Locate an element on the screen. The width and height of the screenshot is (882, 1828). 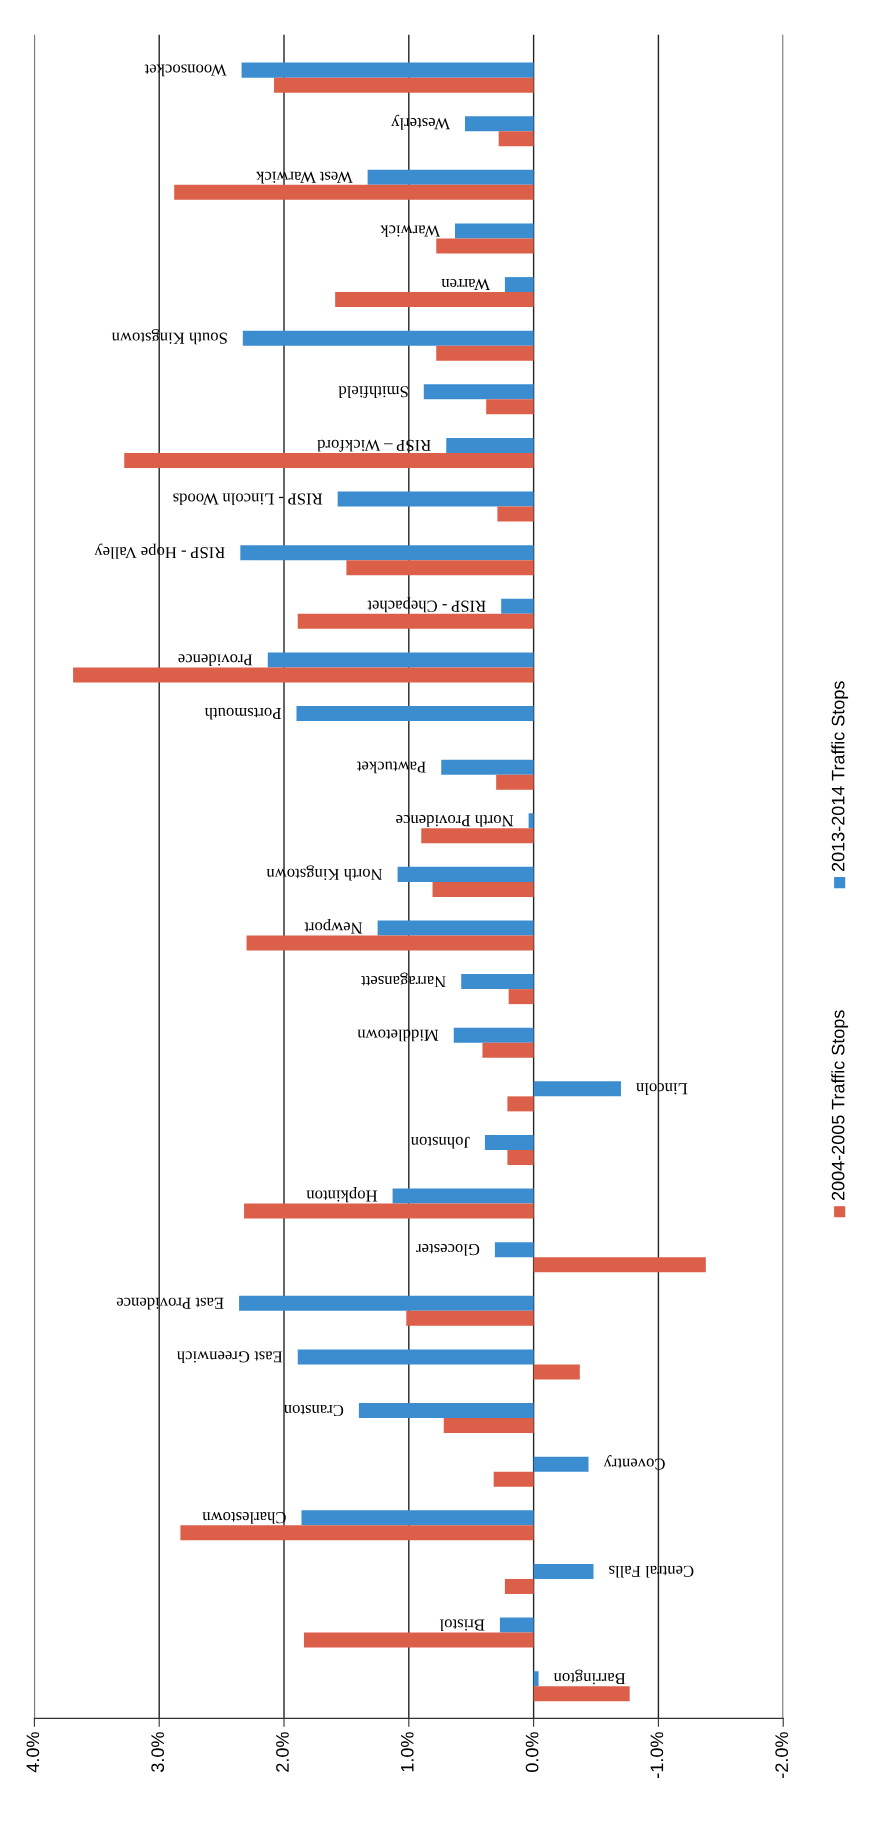
y-tick-label: North Kingstown is located at coordinates (324, 873).